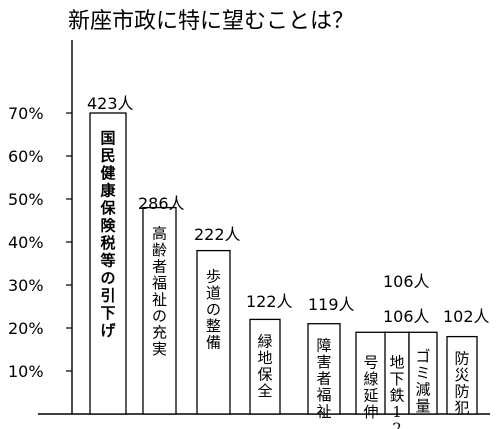 The height and width of the screenshot is (429, 500). I want to click on bar-label: ゴミ減量, so click(422, 381).